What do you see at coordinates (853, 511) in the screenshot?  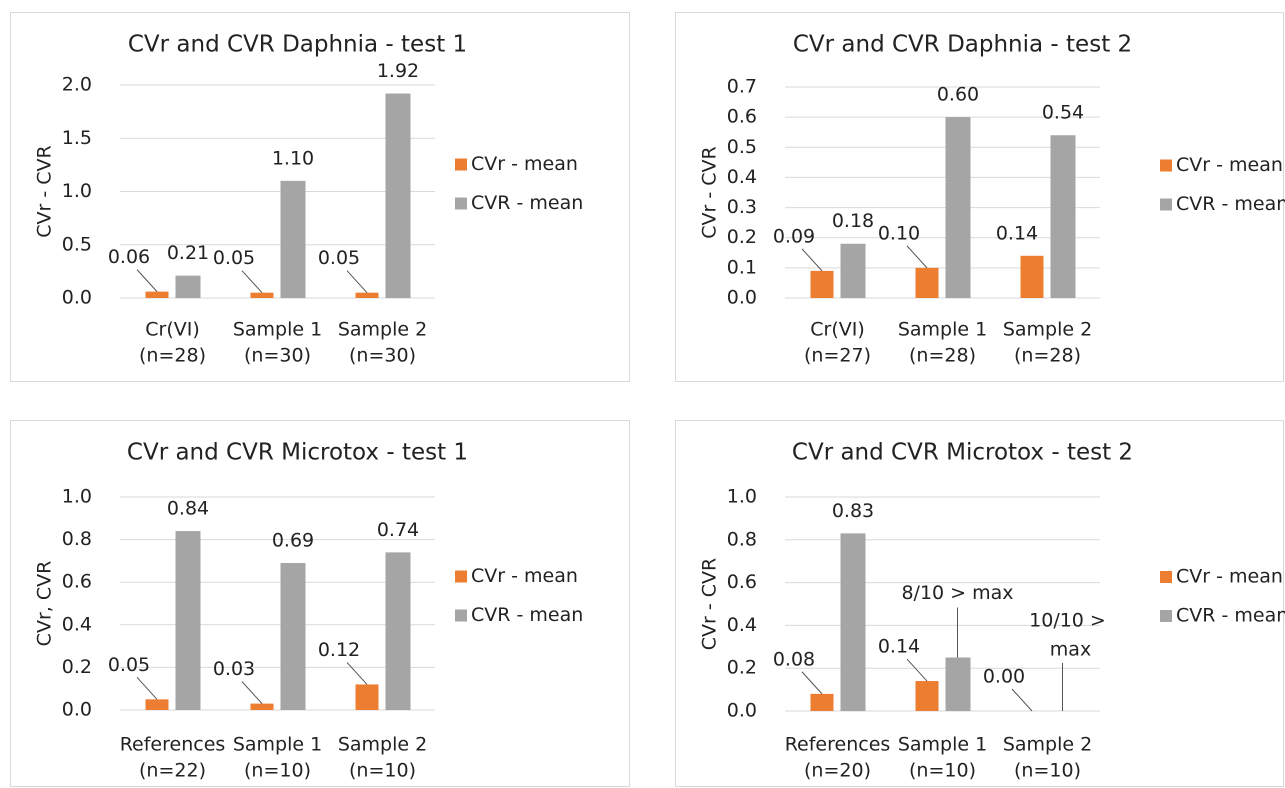 I see `value-label: 0.83` at bounding box center [853, 511].